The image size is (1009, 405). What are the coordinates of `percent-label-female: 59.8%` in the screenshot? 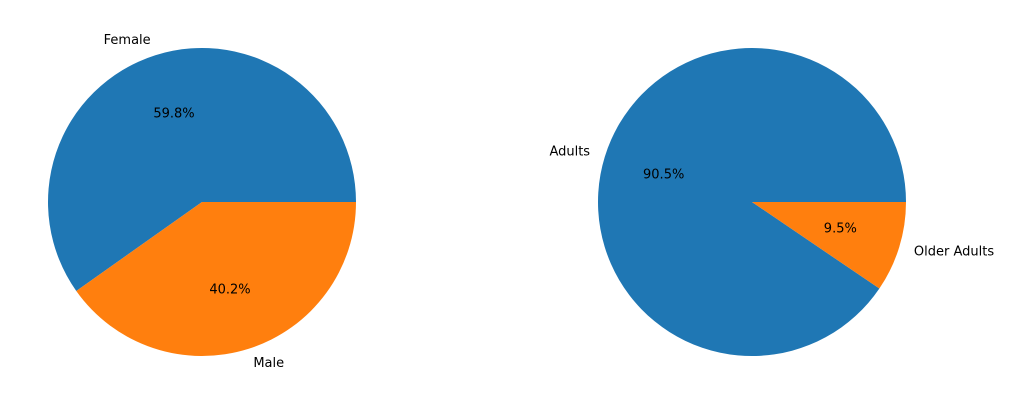 It's located at (173, 113).